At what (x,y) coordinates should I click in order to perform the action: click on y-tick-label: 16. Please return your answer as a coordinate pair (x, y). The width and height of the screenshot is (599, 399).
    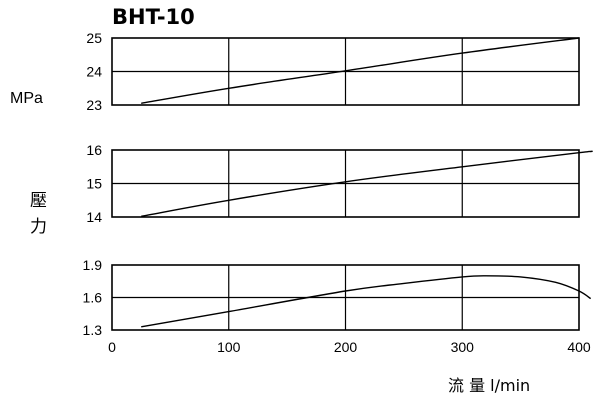
    Looking at the image, I should click on (94, 150).